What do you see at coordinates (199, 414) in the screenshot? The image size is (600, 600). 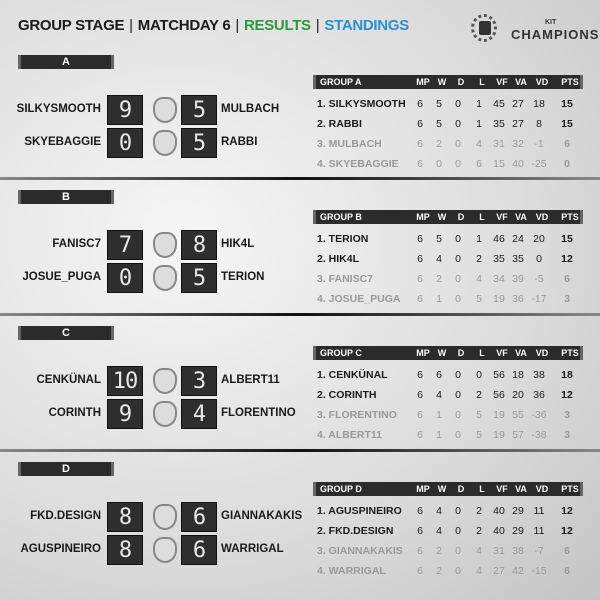 I see `away-score: 4` at bounding box center [199, 414].